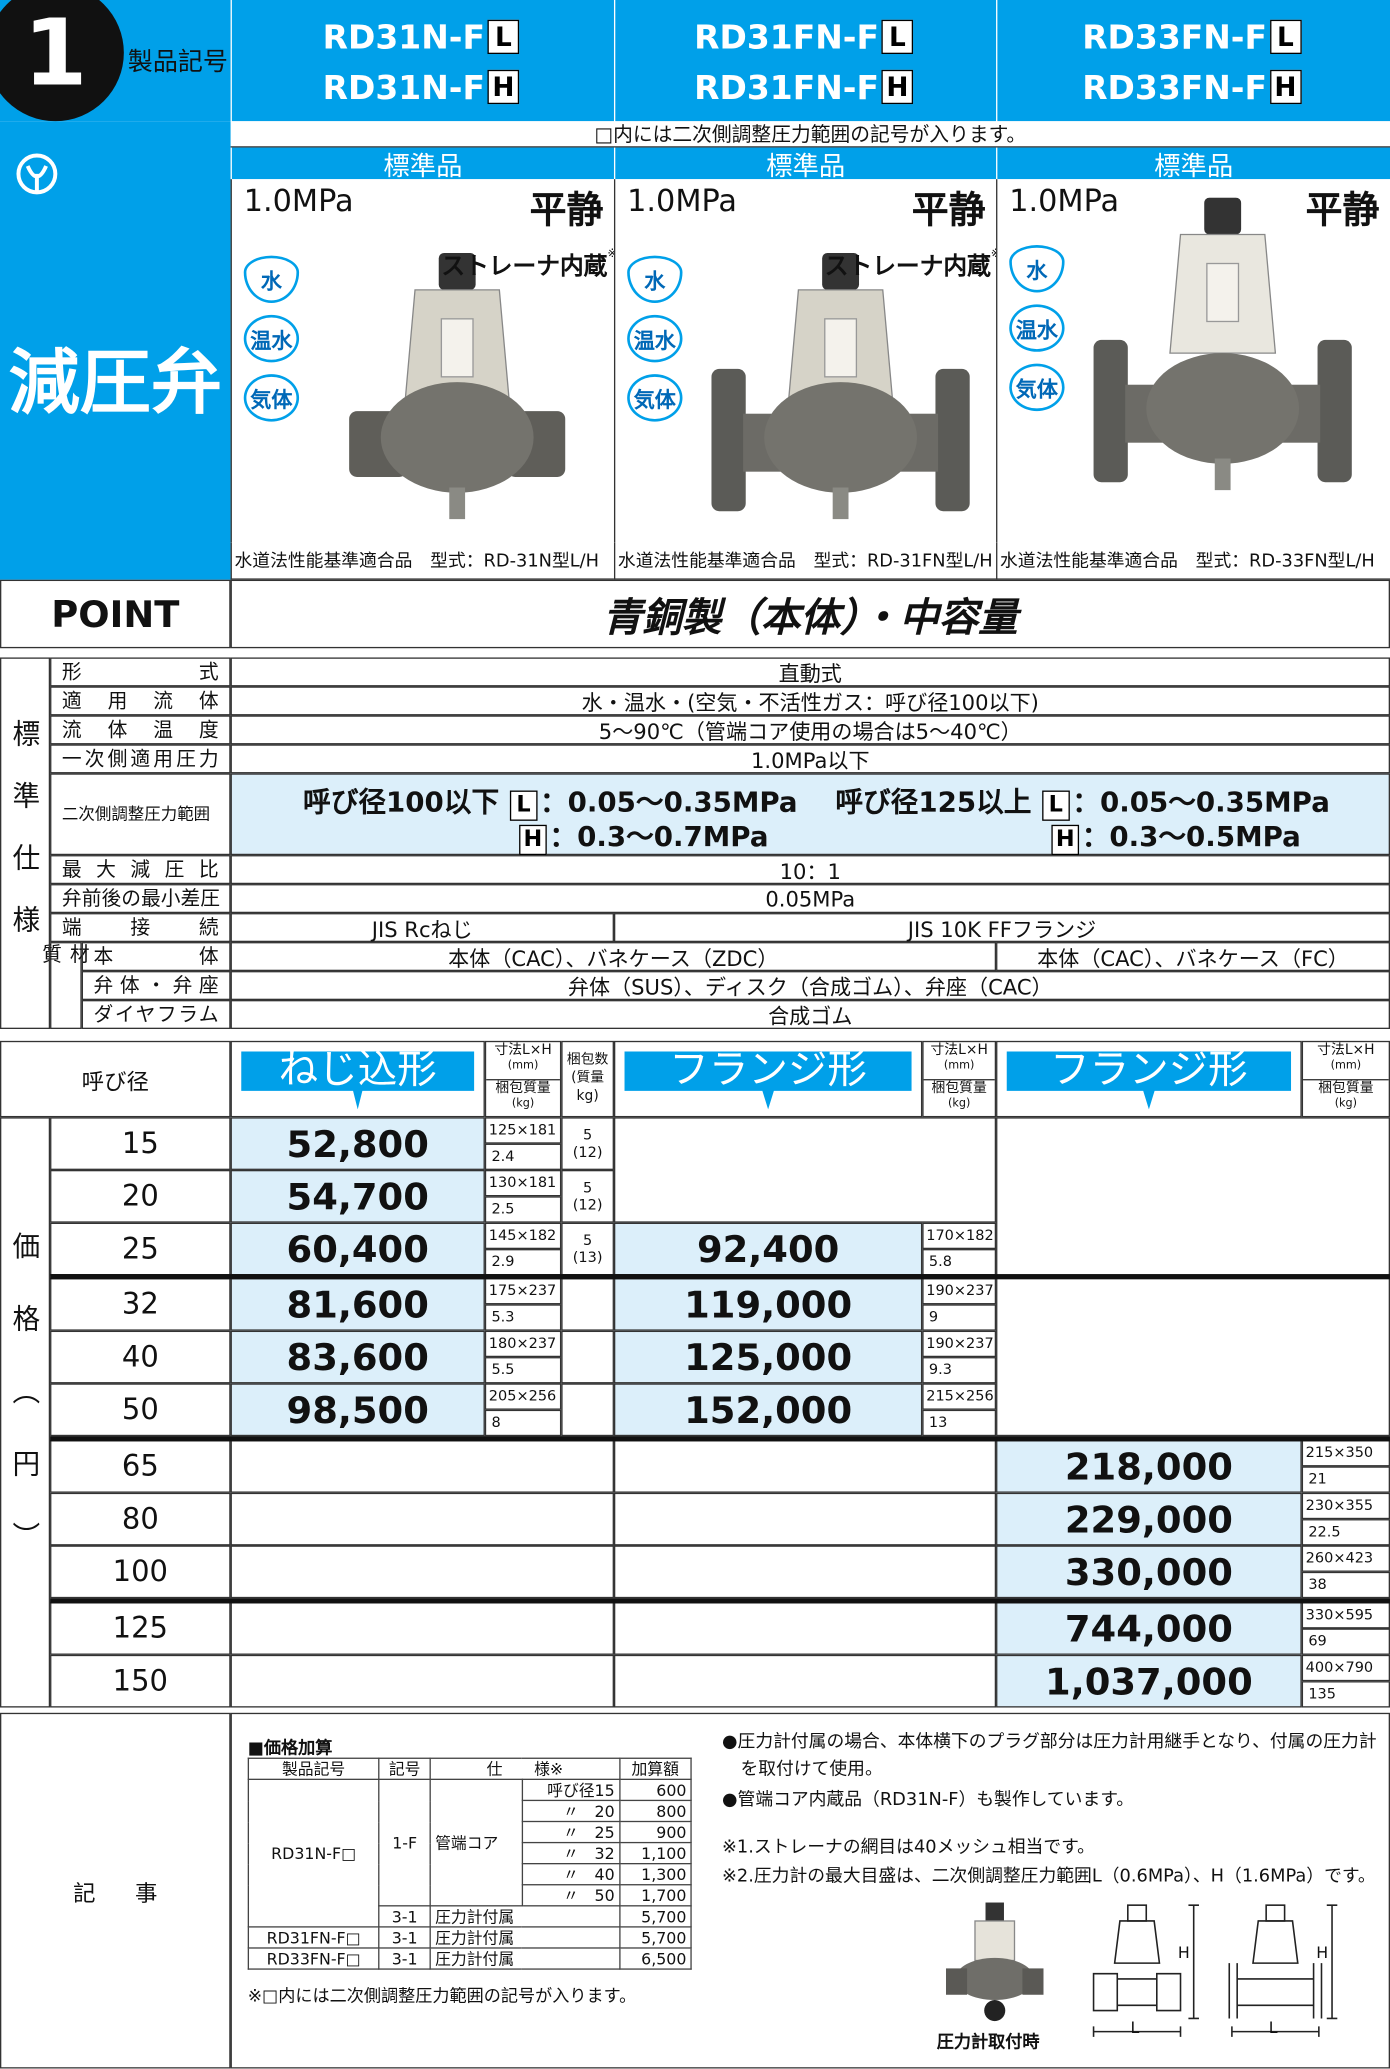 The image size is (1390, 2069). Describe the element at coordinates (140, 870) in the screenshot. I see `spec-label: 最大減圧比` at that location.